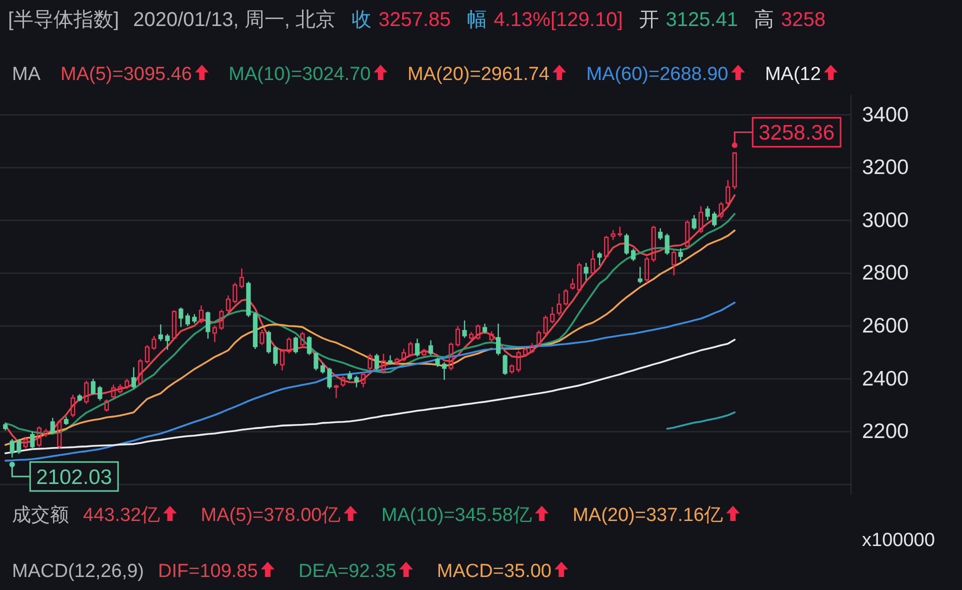 Image resolution: width=962 pixels, height=590 pixels. I want to click on title: [半导体指数], so click(64, 20).